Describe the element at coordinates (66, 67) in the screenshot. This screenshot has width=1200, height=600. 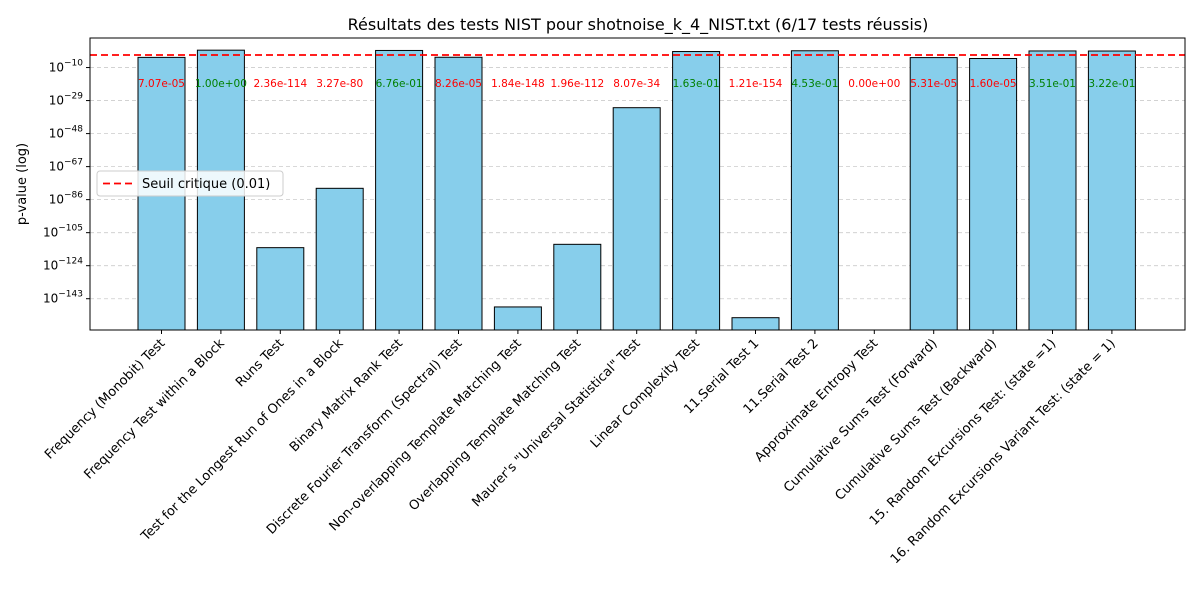
I see `y-tick-label: 10−10` at that location.